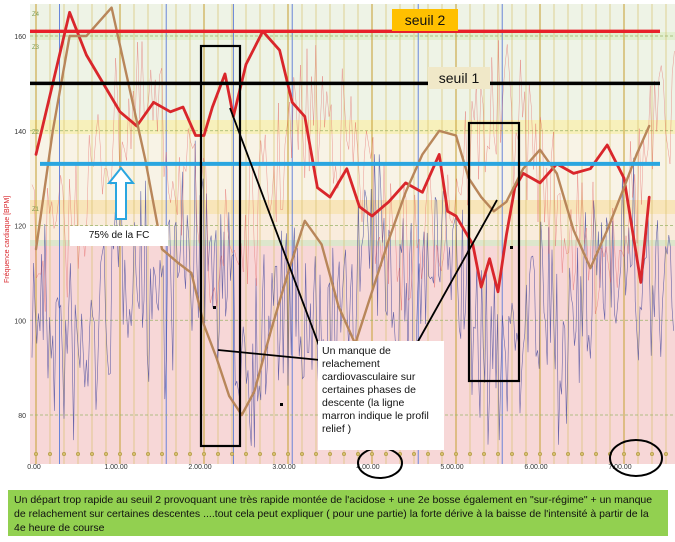 The height and width of the screenshot is (542, 675). Describe the element at coordinates (36, 112) in the screenshot. I see `zone-labels: Z4 Z3 Z2 Z1` at that location.